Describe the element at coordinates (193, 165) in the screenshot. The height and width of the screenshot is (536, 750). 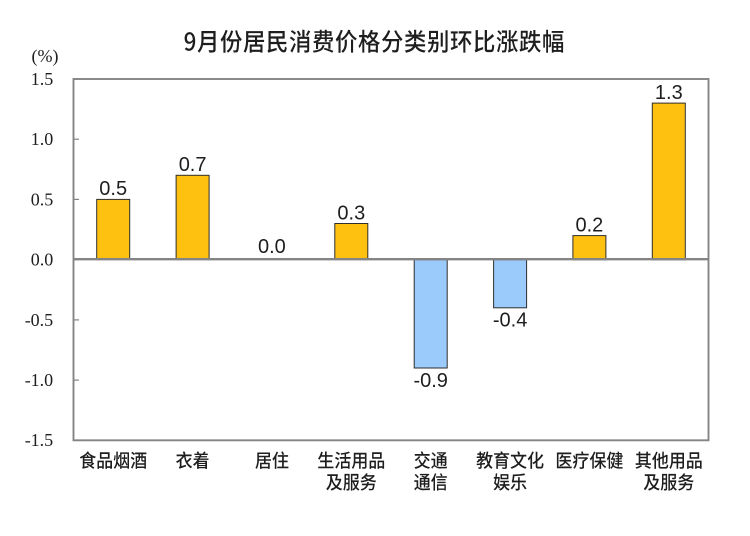
I see `svg-text: 0.7` at that location.